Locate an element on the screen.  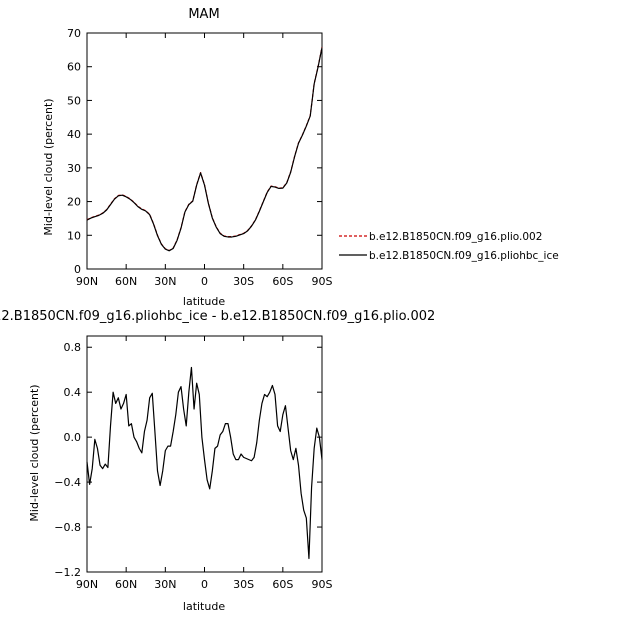
series-line-difference is located at coordinates (204, 463).